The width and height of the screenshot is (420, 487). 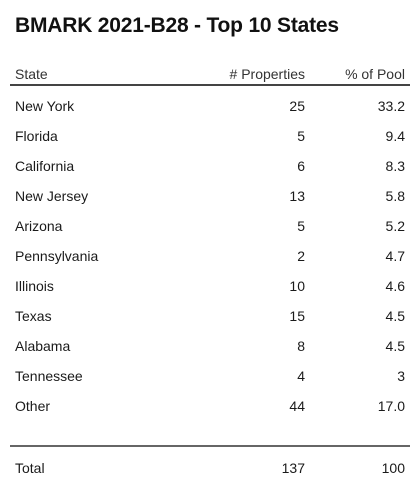 I want to click on cell-properties: 4, so click(x=301, y=376).